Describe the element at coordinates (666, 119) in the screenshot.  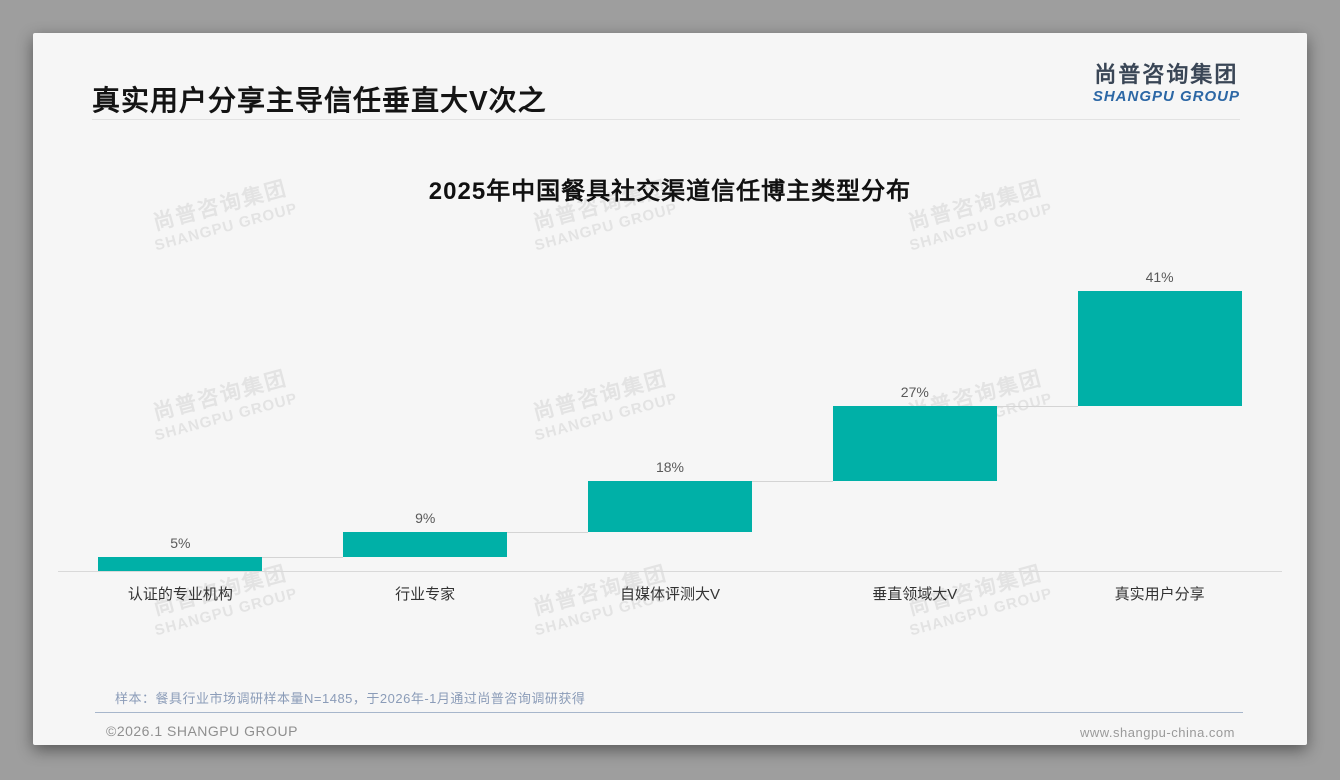
I see `header-divider` at that location.